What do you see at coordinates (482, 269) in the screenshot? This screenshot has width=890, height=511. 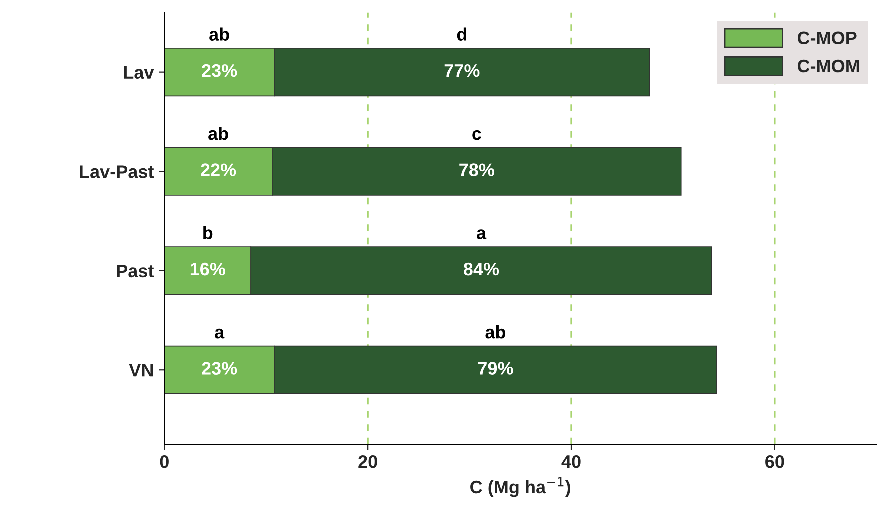 I see `annotation: 84%` at bounding box center [482, 269].